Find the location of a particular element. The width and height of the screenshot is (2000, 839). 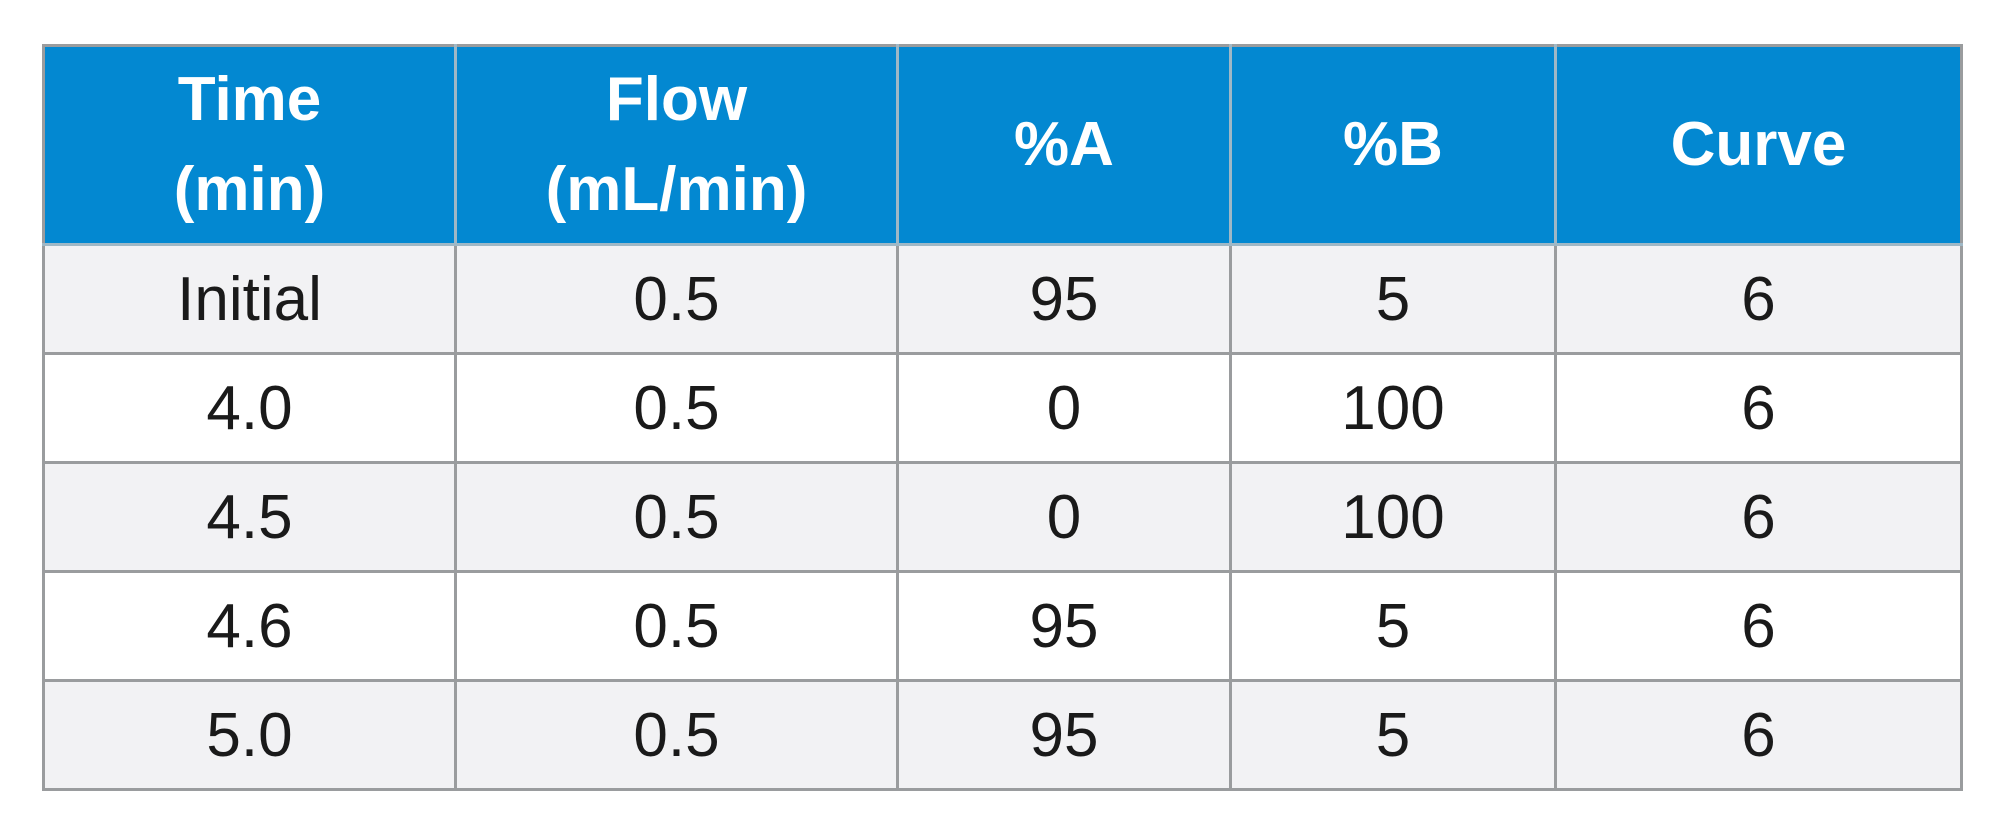

header-time-label: Time is located at coordinates (249, 99).